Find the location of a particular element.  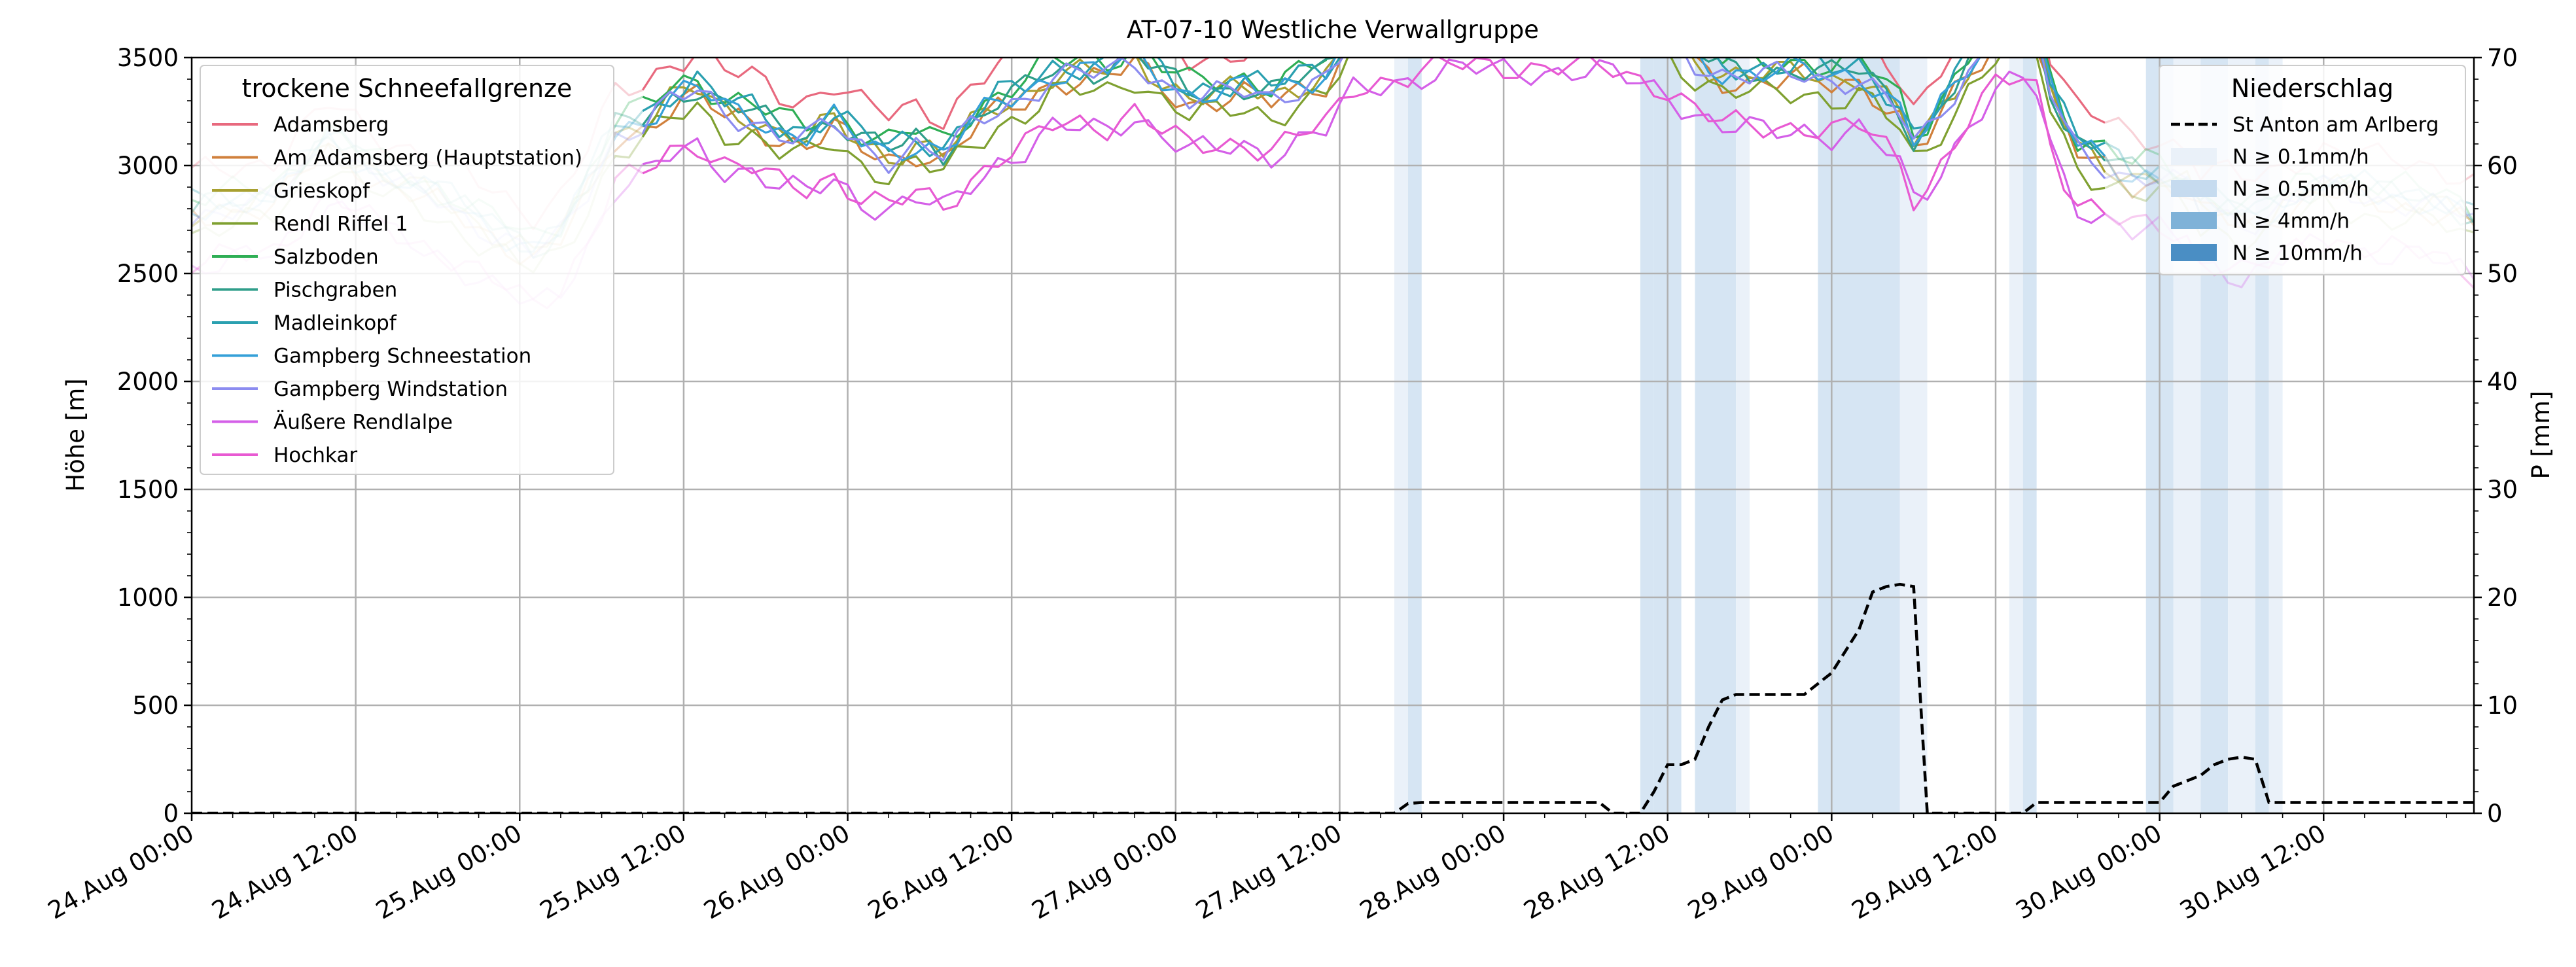

x-tick-label-4: 26.Aug 00:00 is located at coordinates (777, 872).